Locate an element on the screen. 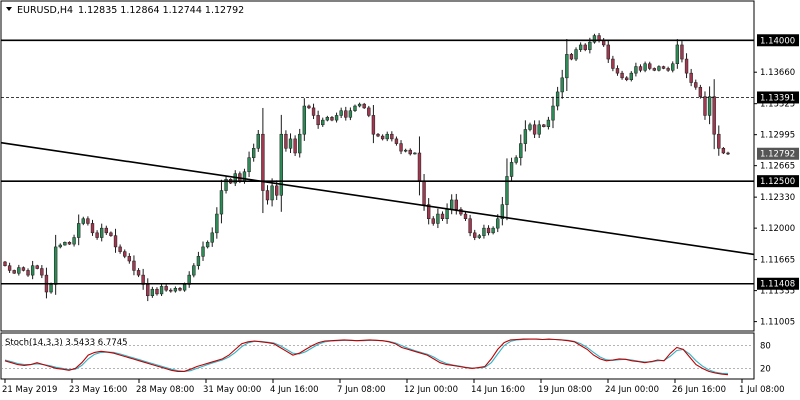 Image resolution: width=800 pixels, height=400 pixels. current-price-tag-text: 1.12792 is located at coordinates (777, 155).